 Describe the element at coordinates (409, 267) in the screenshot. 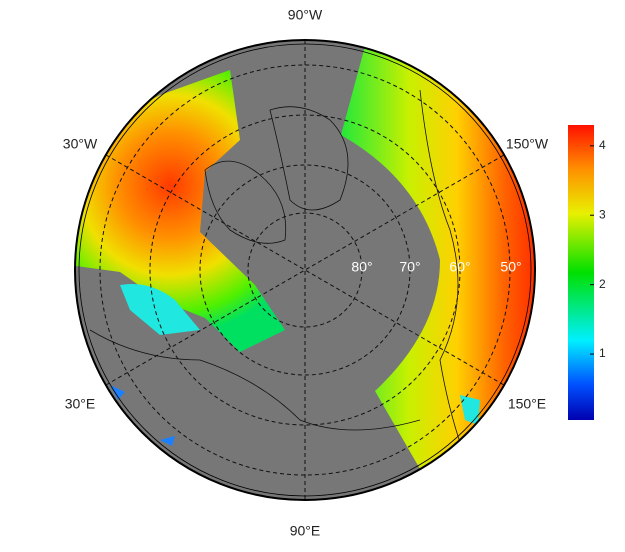

I see `latitude-label: 70°` at that location.